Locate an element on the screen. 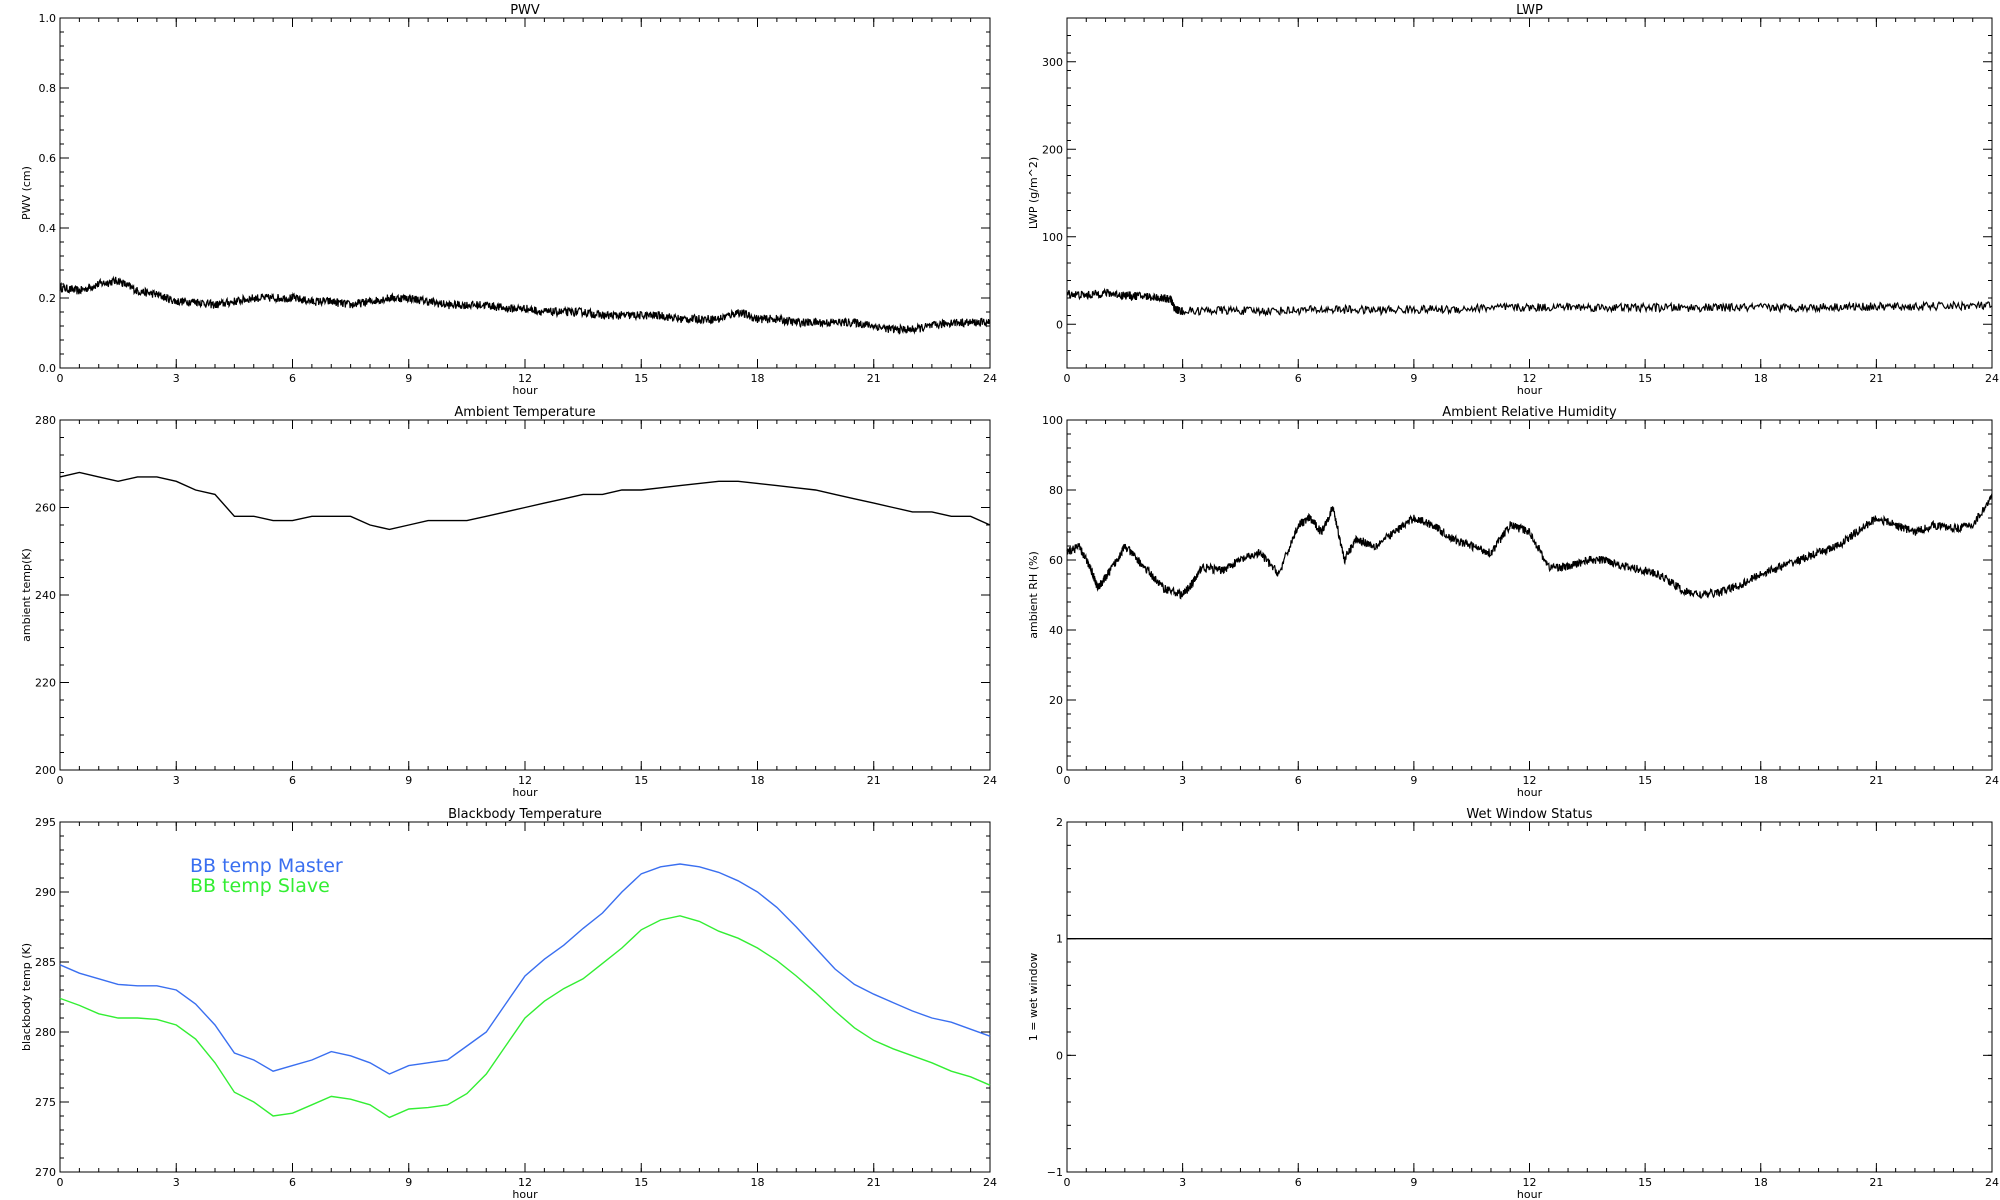  y-tick-label: −1 is located at coordinates (1055, 1172).